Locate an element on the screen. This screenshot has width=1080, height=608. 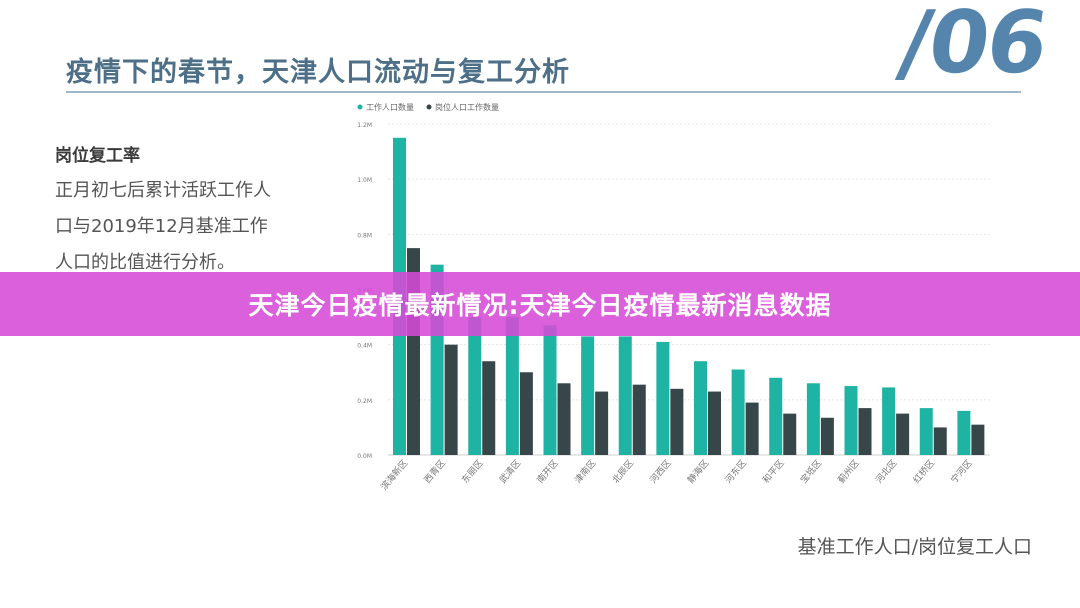
x-tick-label: 东丽区 is located at coordinates (472, 471).